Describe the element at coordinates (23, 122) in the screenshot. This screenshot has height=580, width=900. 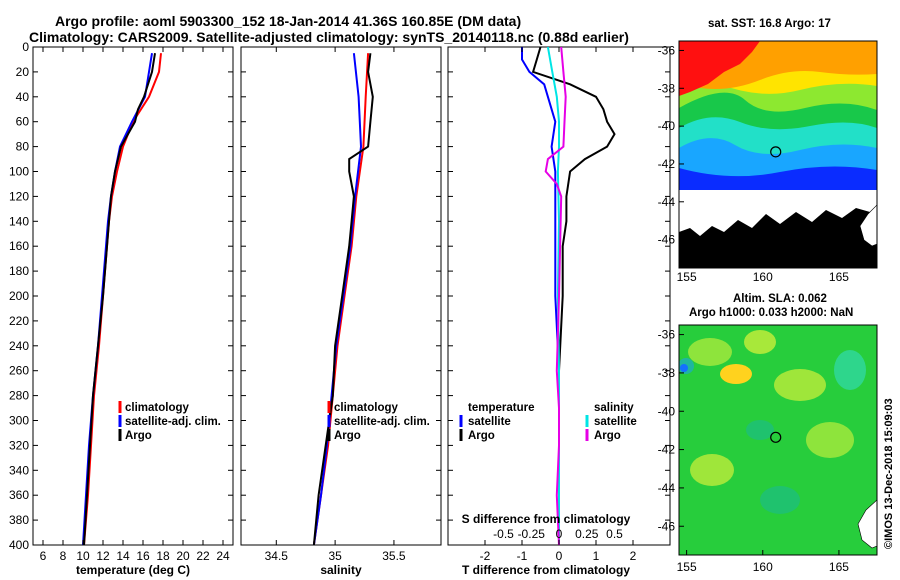
I see `depth-tick-label: 60` at that location.